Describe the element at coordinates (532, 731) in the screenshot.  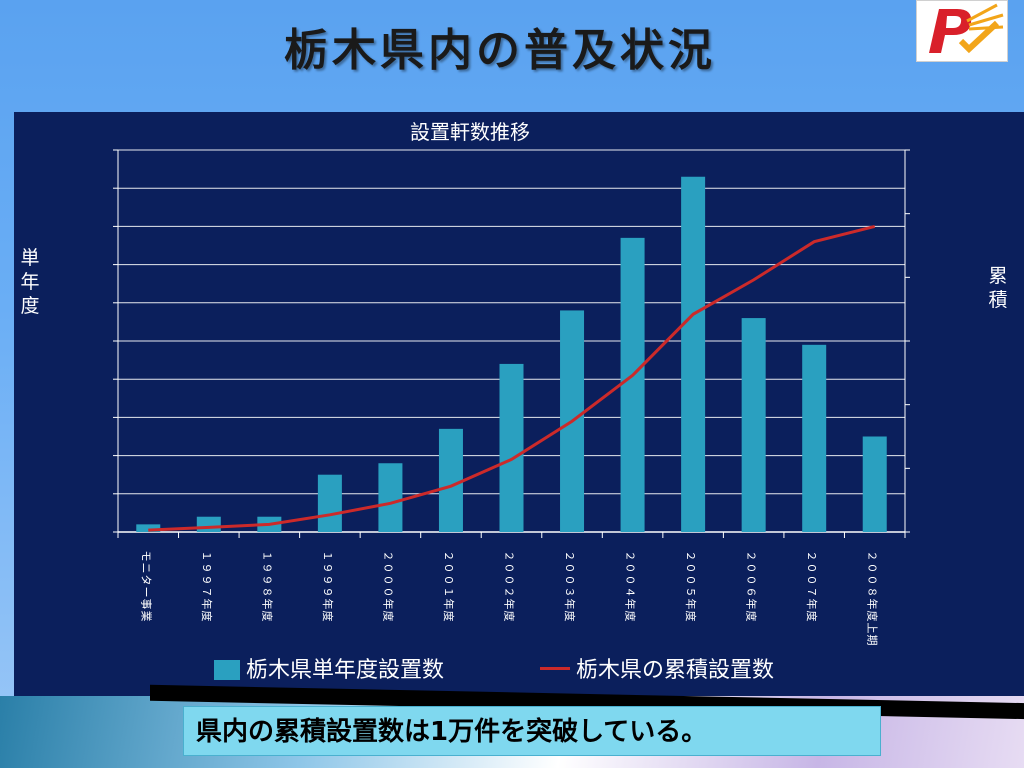
I see `summary-callout: 県内の累積設置数は1万件を突破している。` at that location.